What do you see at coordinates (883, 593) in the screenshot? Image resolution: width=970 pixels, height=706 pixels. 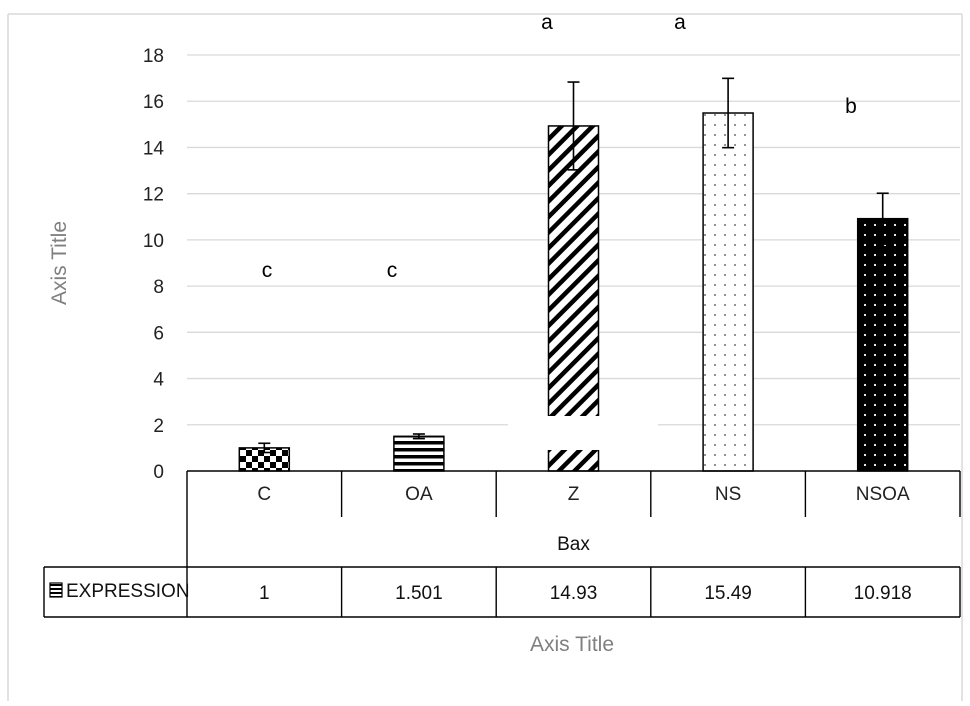 I see `table-value: 10.918` at bounding box center [883, 593].